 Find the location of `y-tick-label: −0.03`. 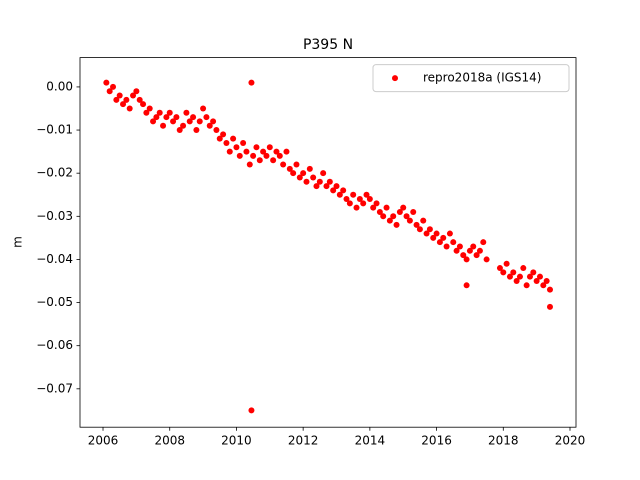

y-tick-label: −0.03 is located at coordinates (54, 216).